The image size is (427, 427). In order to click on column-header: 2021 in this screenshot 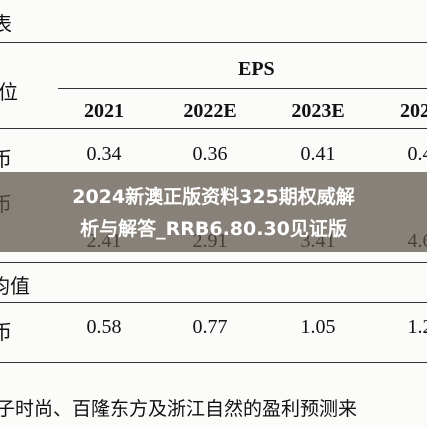, I will do `click(104, 111)`.